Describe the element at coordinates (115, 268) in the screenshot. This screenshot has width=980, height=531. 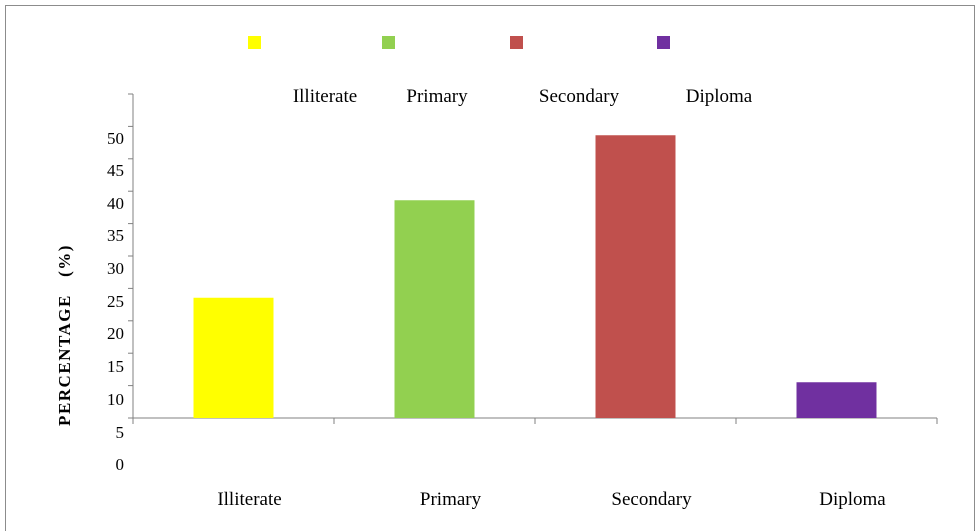
I see `y-tick-label: 30` at that location.